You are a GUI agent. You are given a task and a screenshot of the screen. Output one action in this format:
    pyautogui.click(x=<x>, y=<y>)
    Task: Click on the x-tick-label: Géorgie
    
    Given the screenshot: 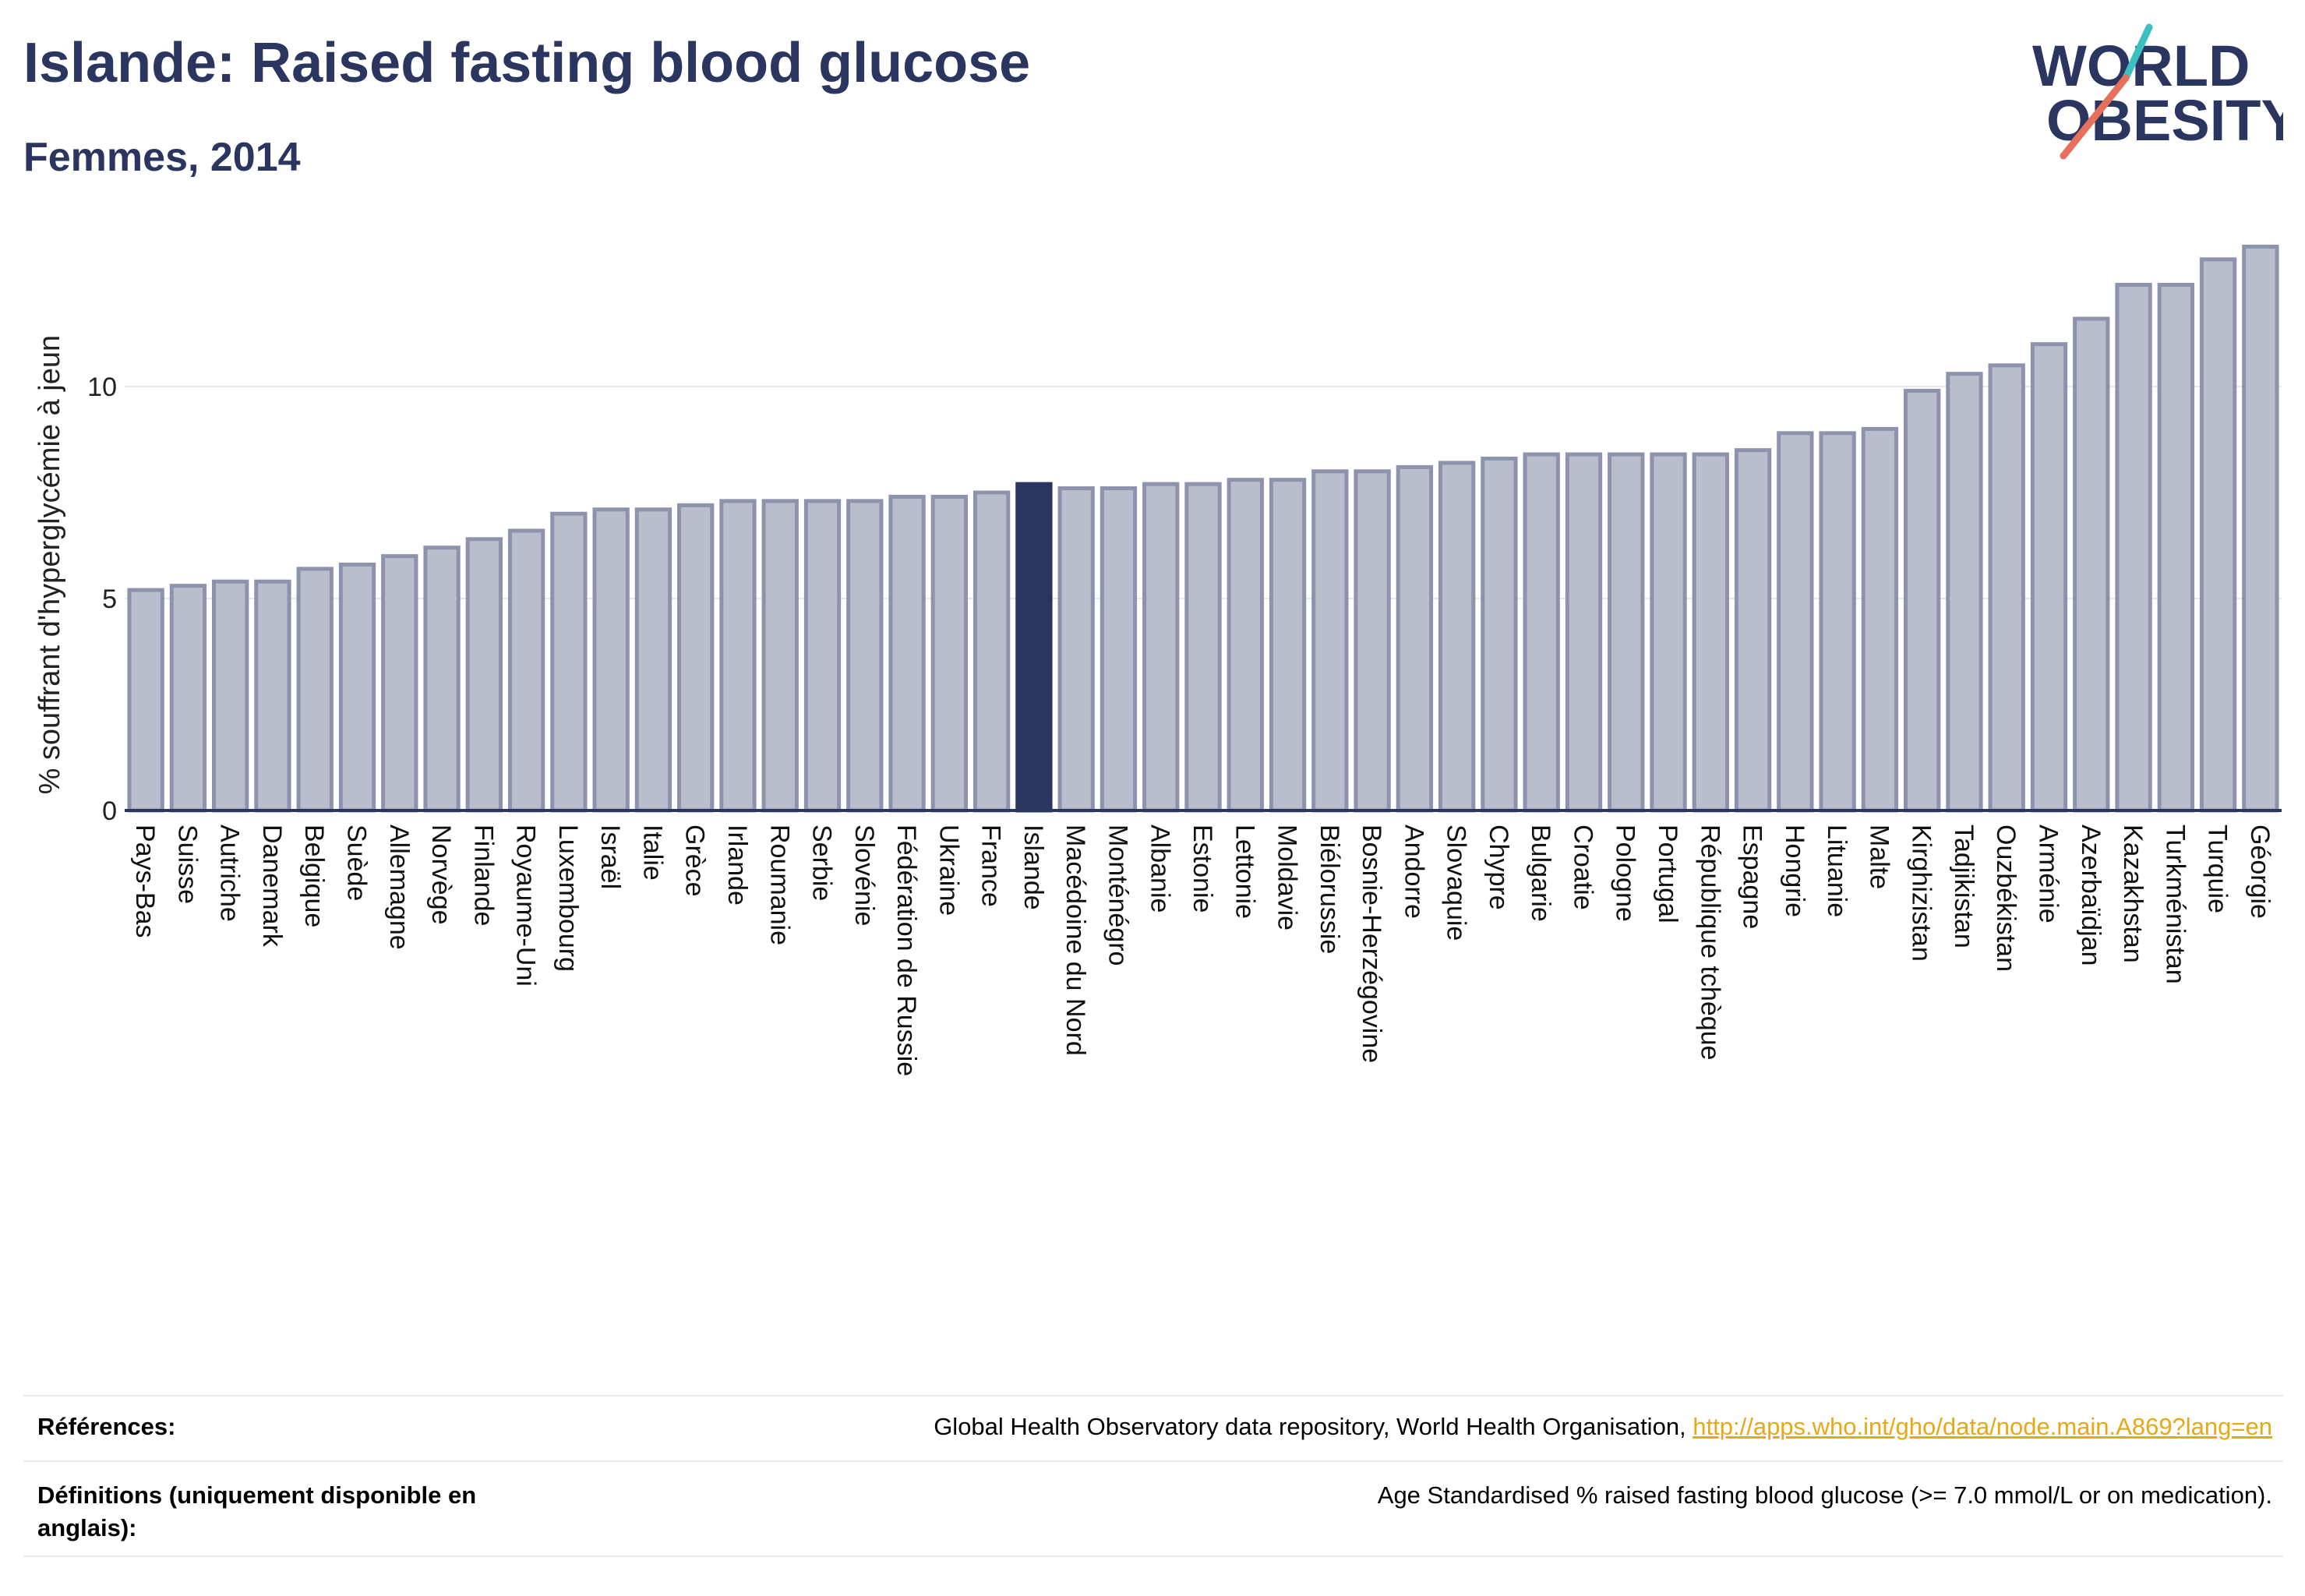 What is the action you would take?
    pyautogui.click(x=2260, y=871)
    